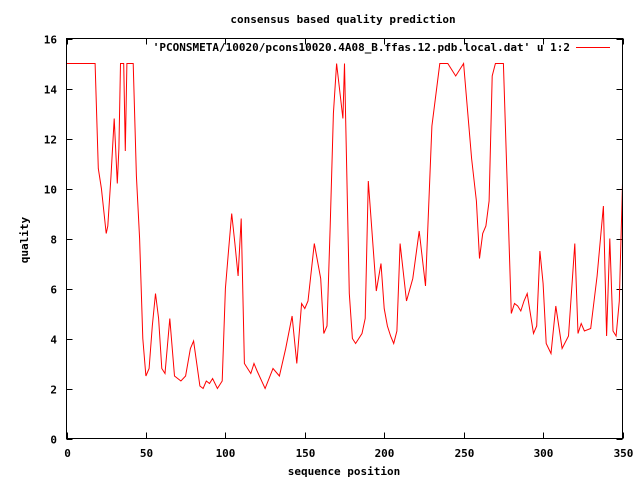 The image size is (640, 480). What do you see at coordinates (465, 453) in the screenshot?
I see `x-tick-label: 250` at bounding box center [465, 453].